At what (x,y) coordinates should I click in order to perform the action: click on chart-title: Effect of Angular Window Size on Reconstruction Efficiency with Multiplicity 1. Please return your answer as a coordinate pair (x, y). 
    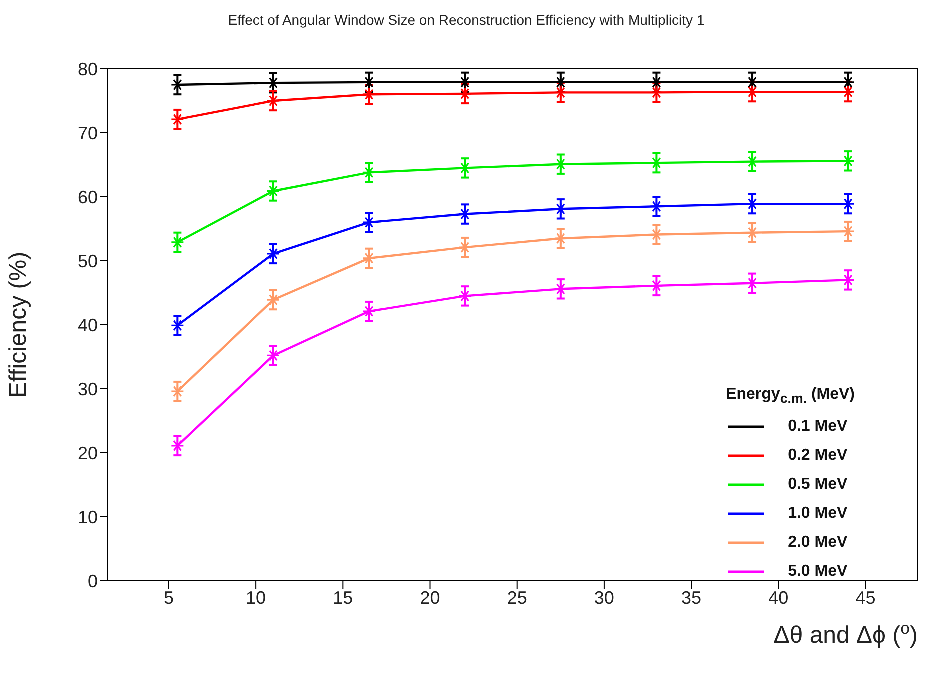
    Looking at the image, I should click on (466, 20).